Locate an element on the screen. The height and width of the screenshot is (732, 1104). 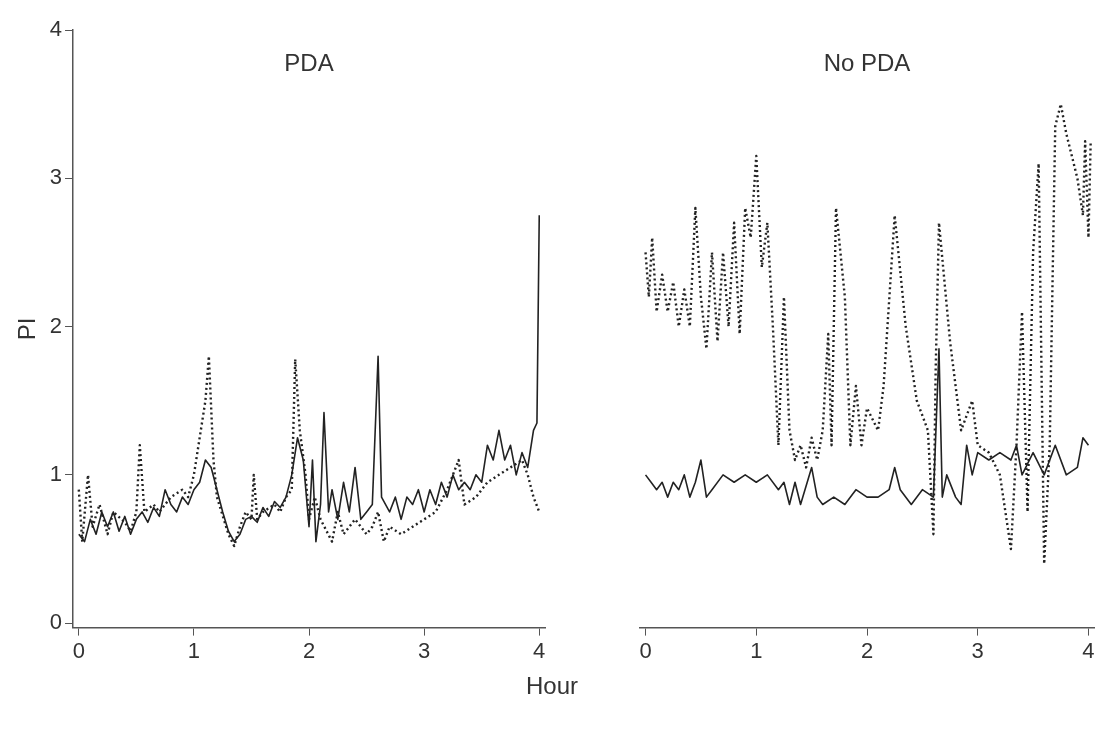
x-axis-title: Hour is located at coordinates (552, 686).